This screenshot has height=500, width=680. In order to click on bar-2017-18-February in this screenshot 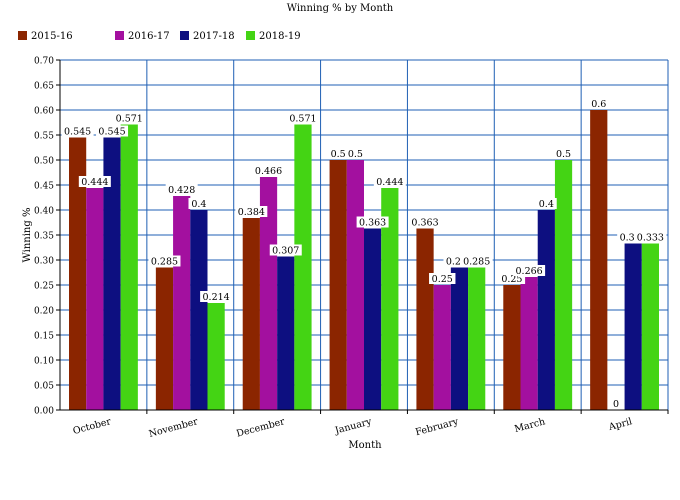, I will do `click(459, 338)`.